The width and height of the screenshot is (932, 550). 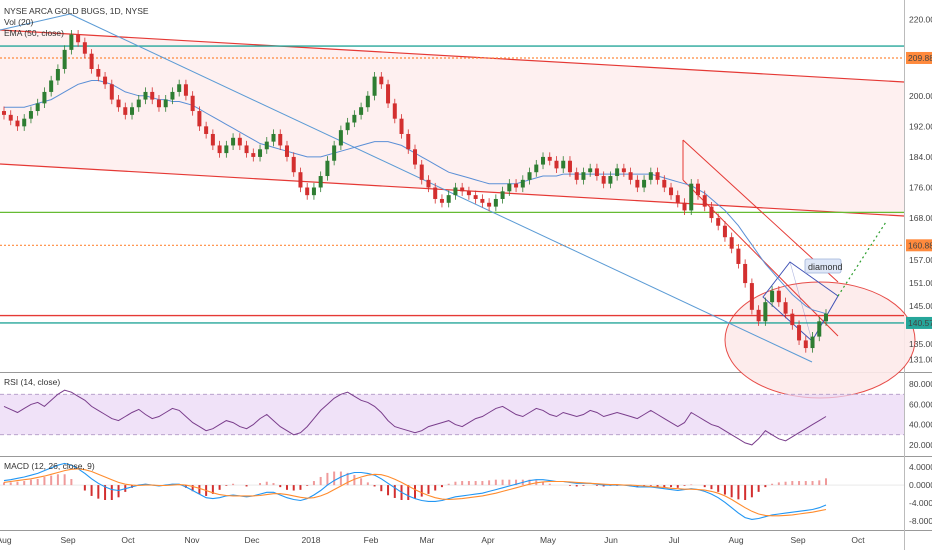 I want to click on signal-line, so click(x=415, y=492).